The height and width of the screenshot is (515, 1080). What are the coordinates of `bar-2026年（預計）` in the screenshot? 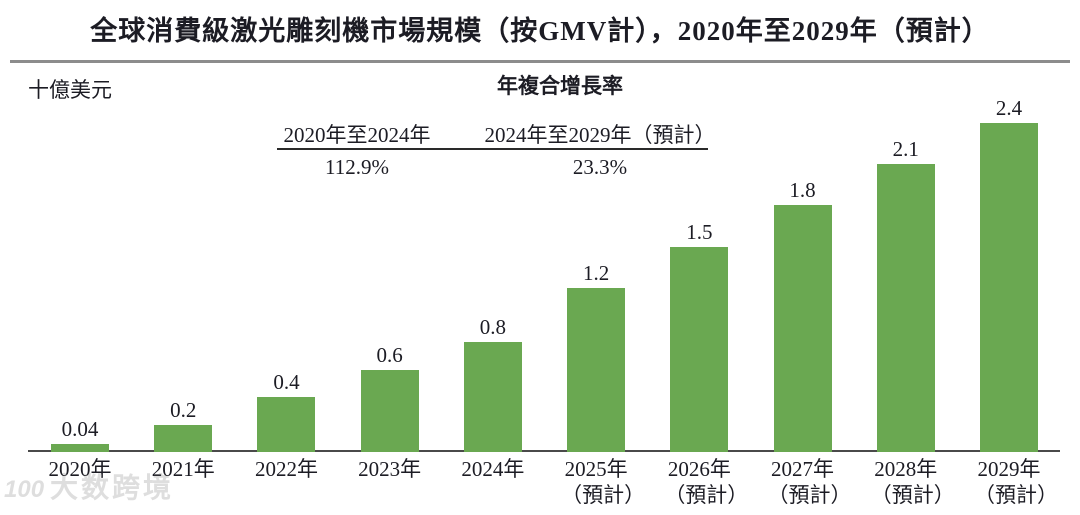 It's located at (699, 349).